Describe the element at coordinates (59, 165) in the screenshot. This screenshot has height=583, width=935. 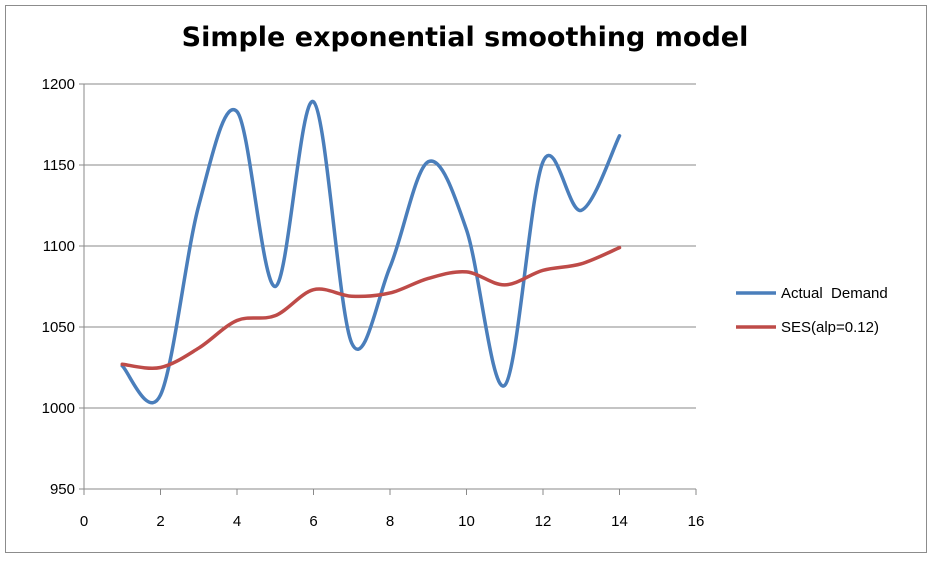
I see `y-tick-label-1150: 1150` at that location.